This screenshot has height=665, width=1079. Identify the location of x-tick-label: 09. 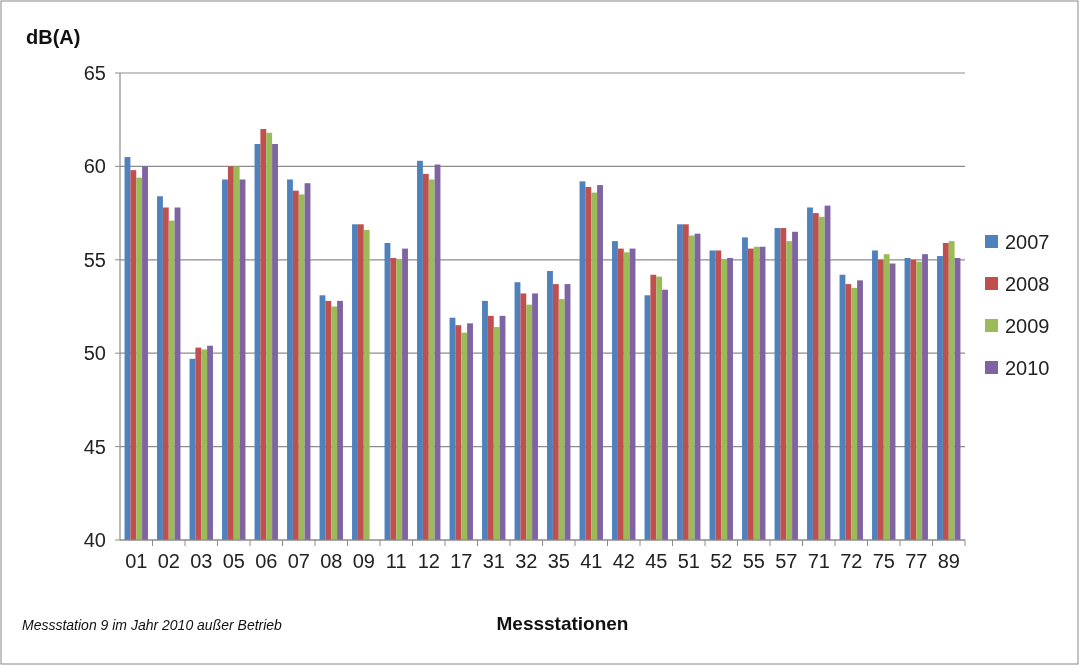
(363, 561).